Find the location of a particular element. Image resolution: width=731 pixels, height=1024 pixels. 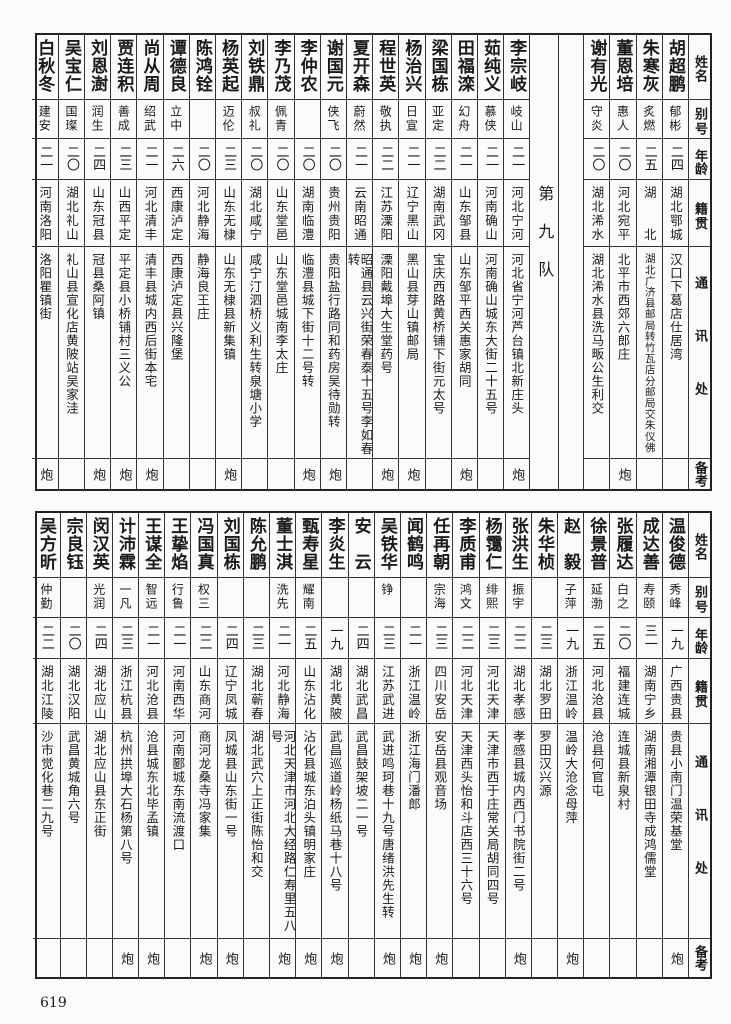

table-row: 刘国栋 二四 辽宁凤城 凤城县山东街一号炮 is located at coordinates (229, 745).